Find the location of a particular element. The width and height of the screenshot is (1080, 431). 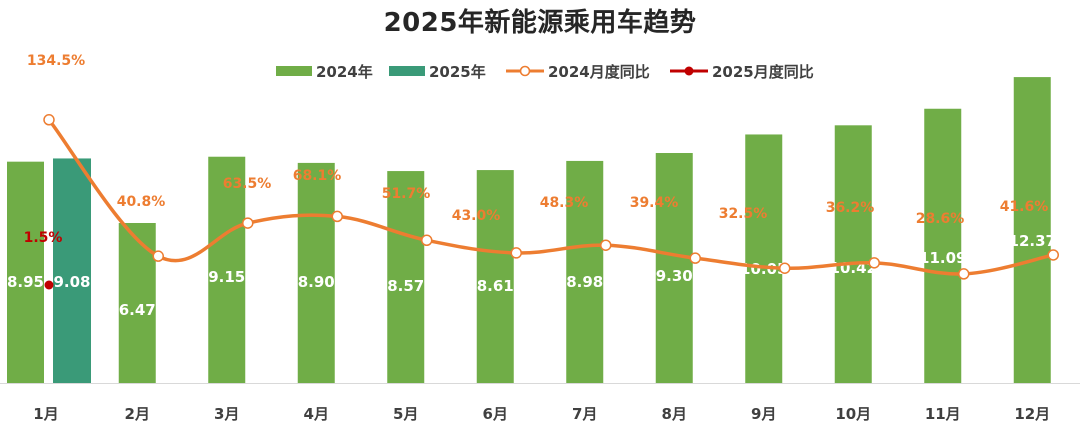

chart-title: 2025年新能源乘用车趋势 is located at coordinates (540, 23).